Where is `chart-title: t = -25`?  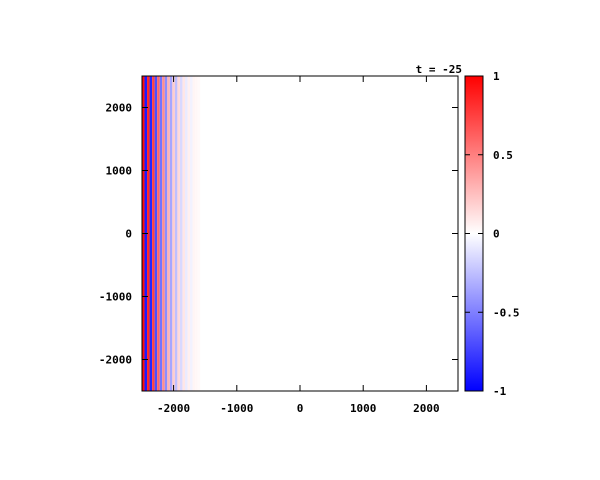
chart-title: t = -25 is located at coordinates (439, 69).